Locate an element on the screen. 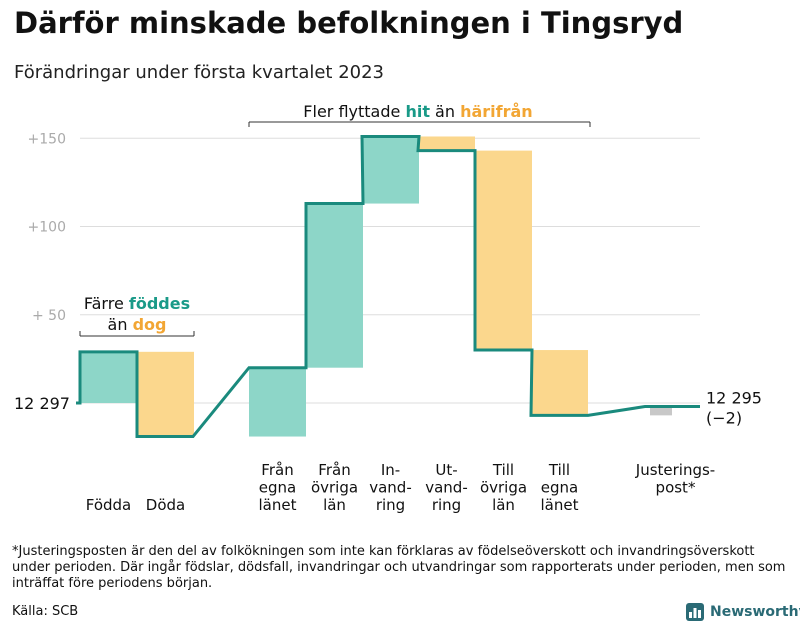 The width and height of the screenshot is (800, 625). category-label-line: Ut- is located at coordinates (446, 470).